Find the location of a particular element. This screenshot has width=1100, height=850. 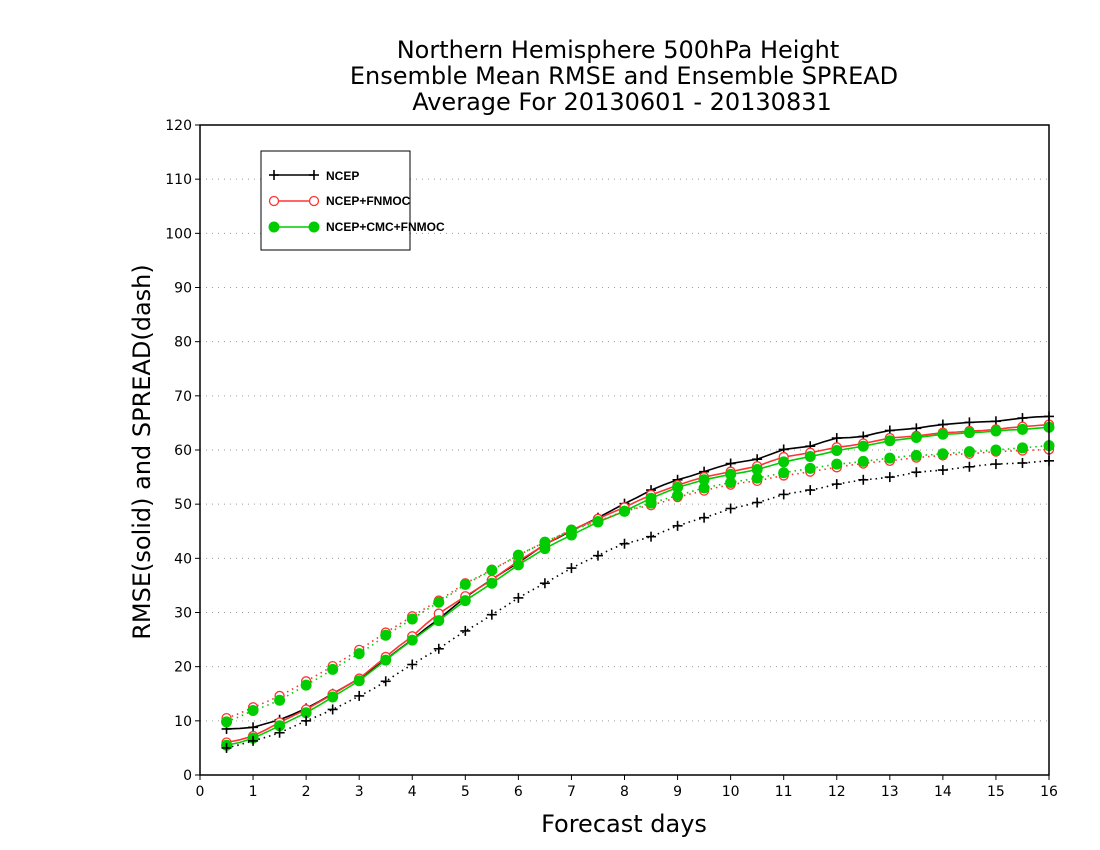

x-tick-label: 8 is located at coordinates (624, 792).